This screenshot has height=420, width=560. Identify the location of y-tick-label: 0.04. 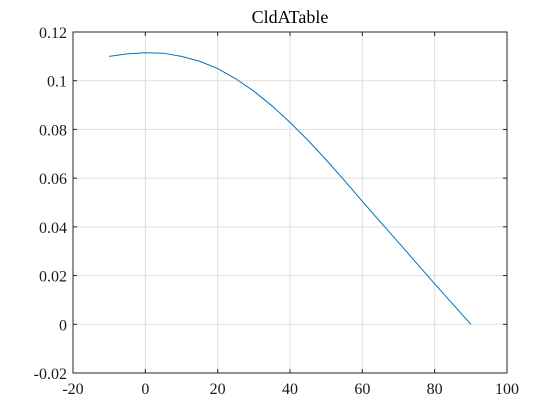
(53, 228).